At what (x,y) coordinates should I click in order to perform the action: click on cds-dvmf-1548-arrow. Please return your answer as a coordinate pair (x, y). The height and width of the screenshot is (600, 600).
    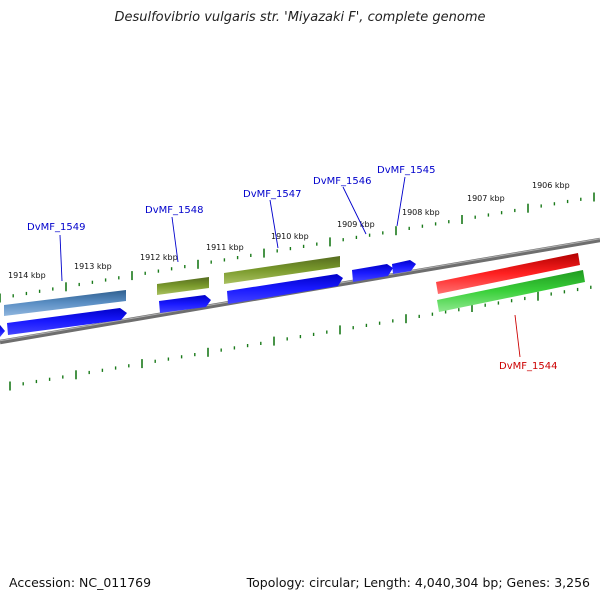
    Looking at the image, I should click on (185, 304).